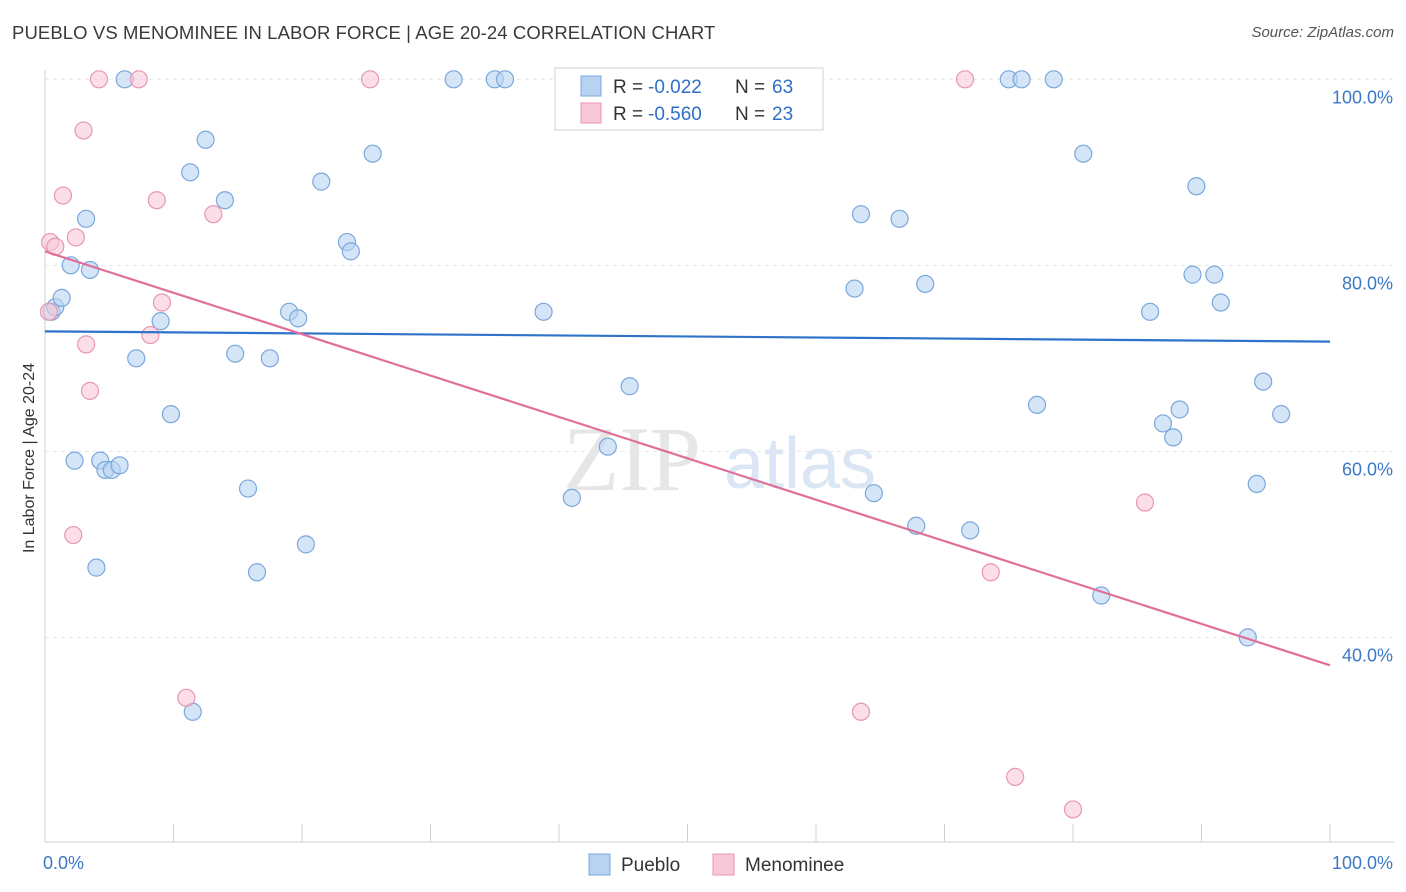 Image resolution: width=1406 pixels, height=892 pixels. Describe the element at coordinates (687, 336) in the screenshot. I see `trend-line-pueblo` at that location.